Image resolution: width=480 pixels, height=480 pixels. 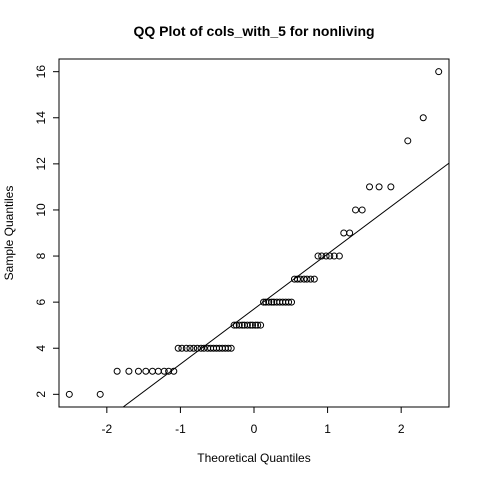 What do you see at coordinates (106, 429) in the screenshot?
I see `x-tick-label: -2` at bounding box center [106, 429].